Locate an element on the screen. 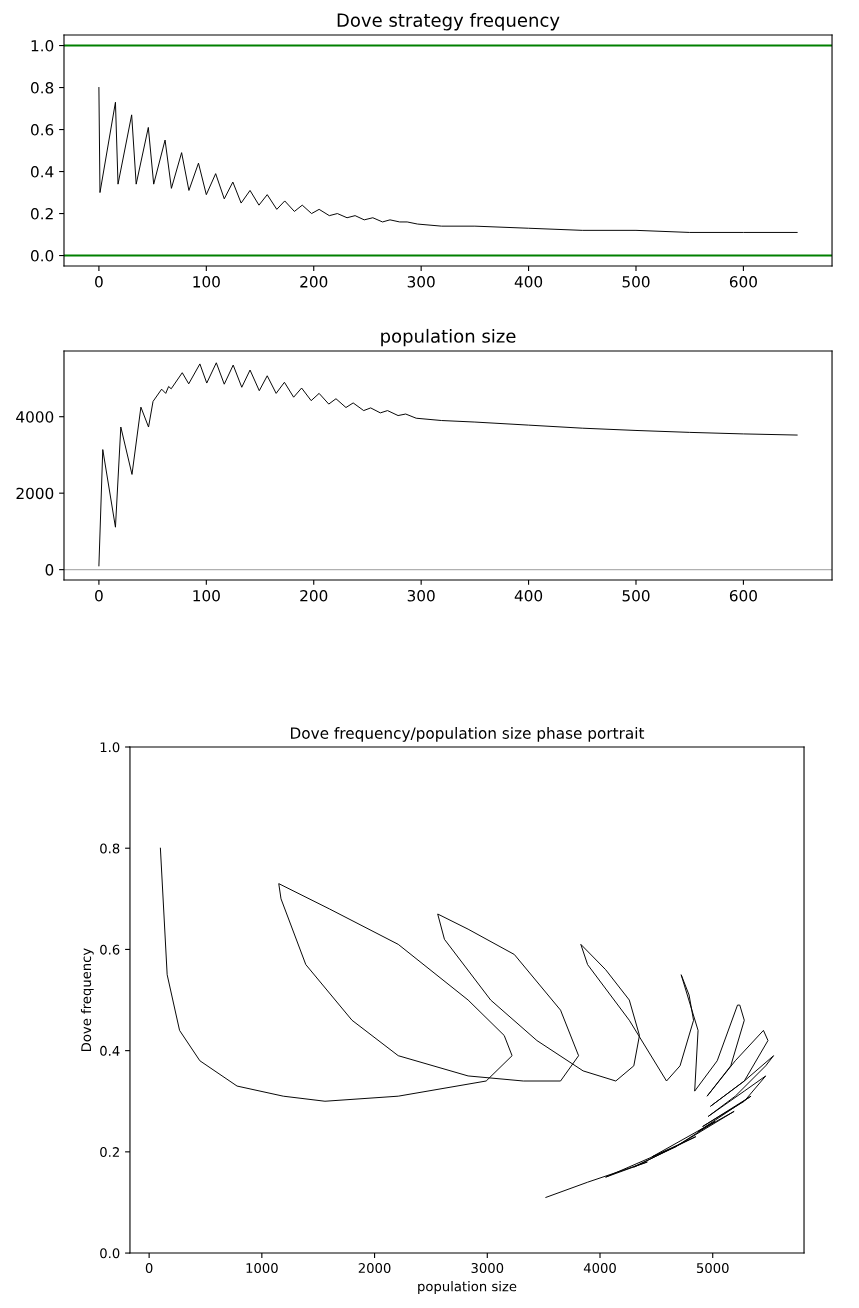  chart-title: Dove strategy frequency is located at coordinates (448, 22).